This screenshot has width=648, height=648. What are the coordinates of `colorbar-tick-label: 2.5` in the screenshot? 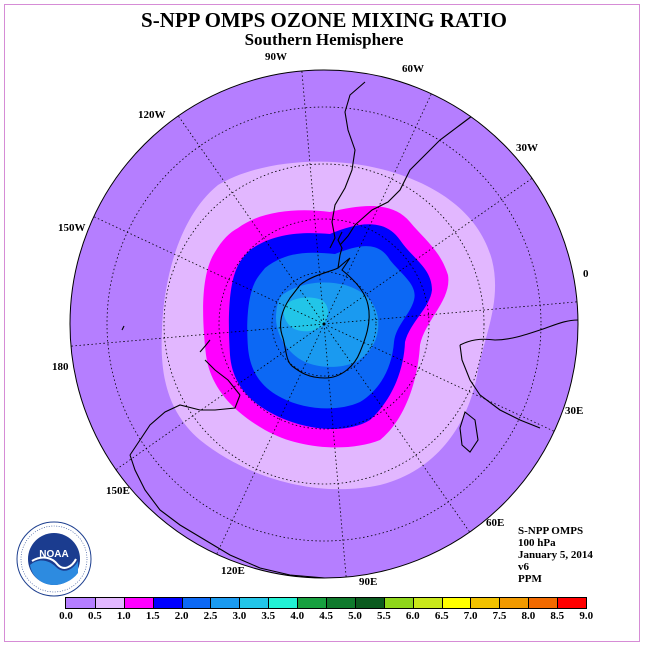 It's located at (210, 616).